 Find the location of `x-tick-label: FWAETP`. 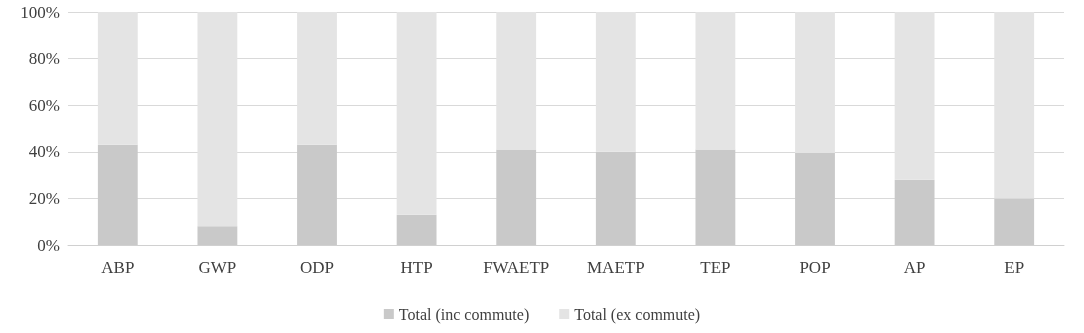

x-tick-label: FWAETP is located at coordinates (516, 267).